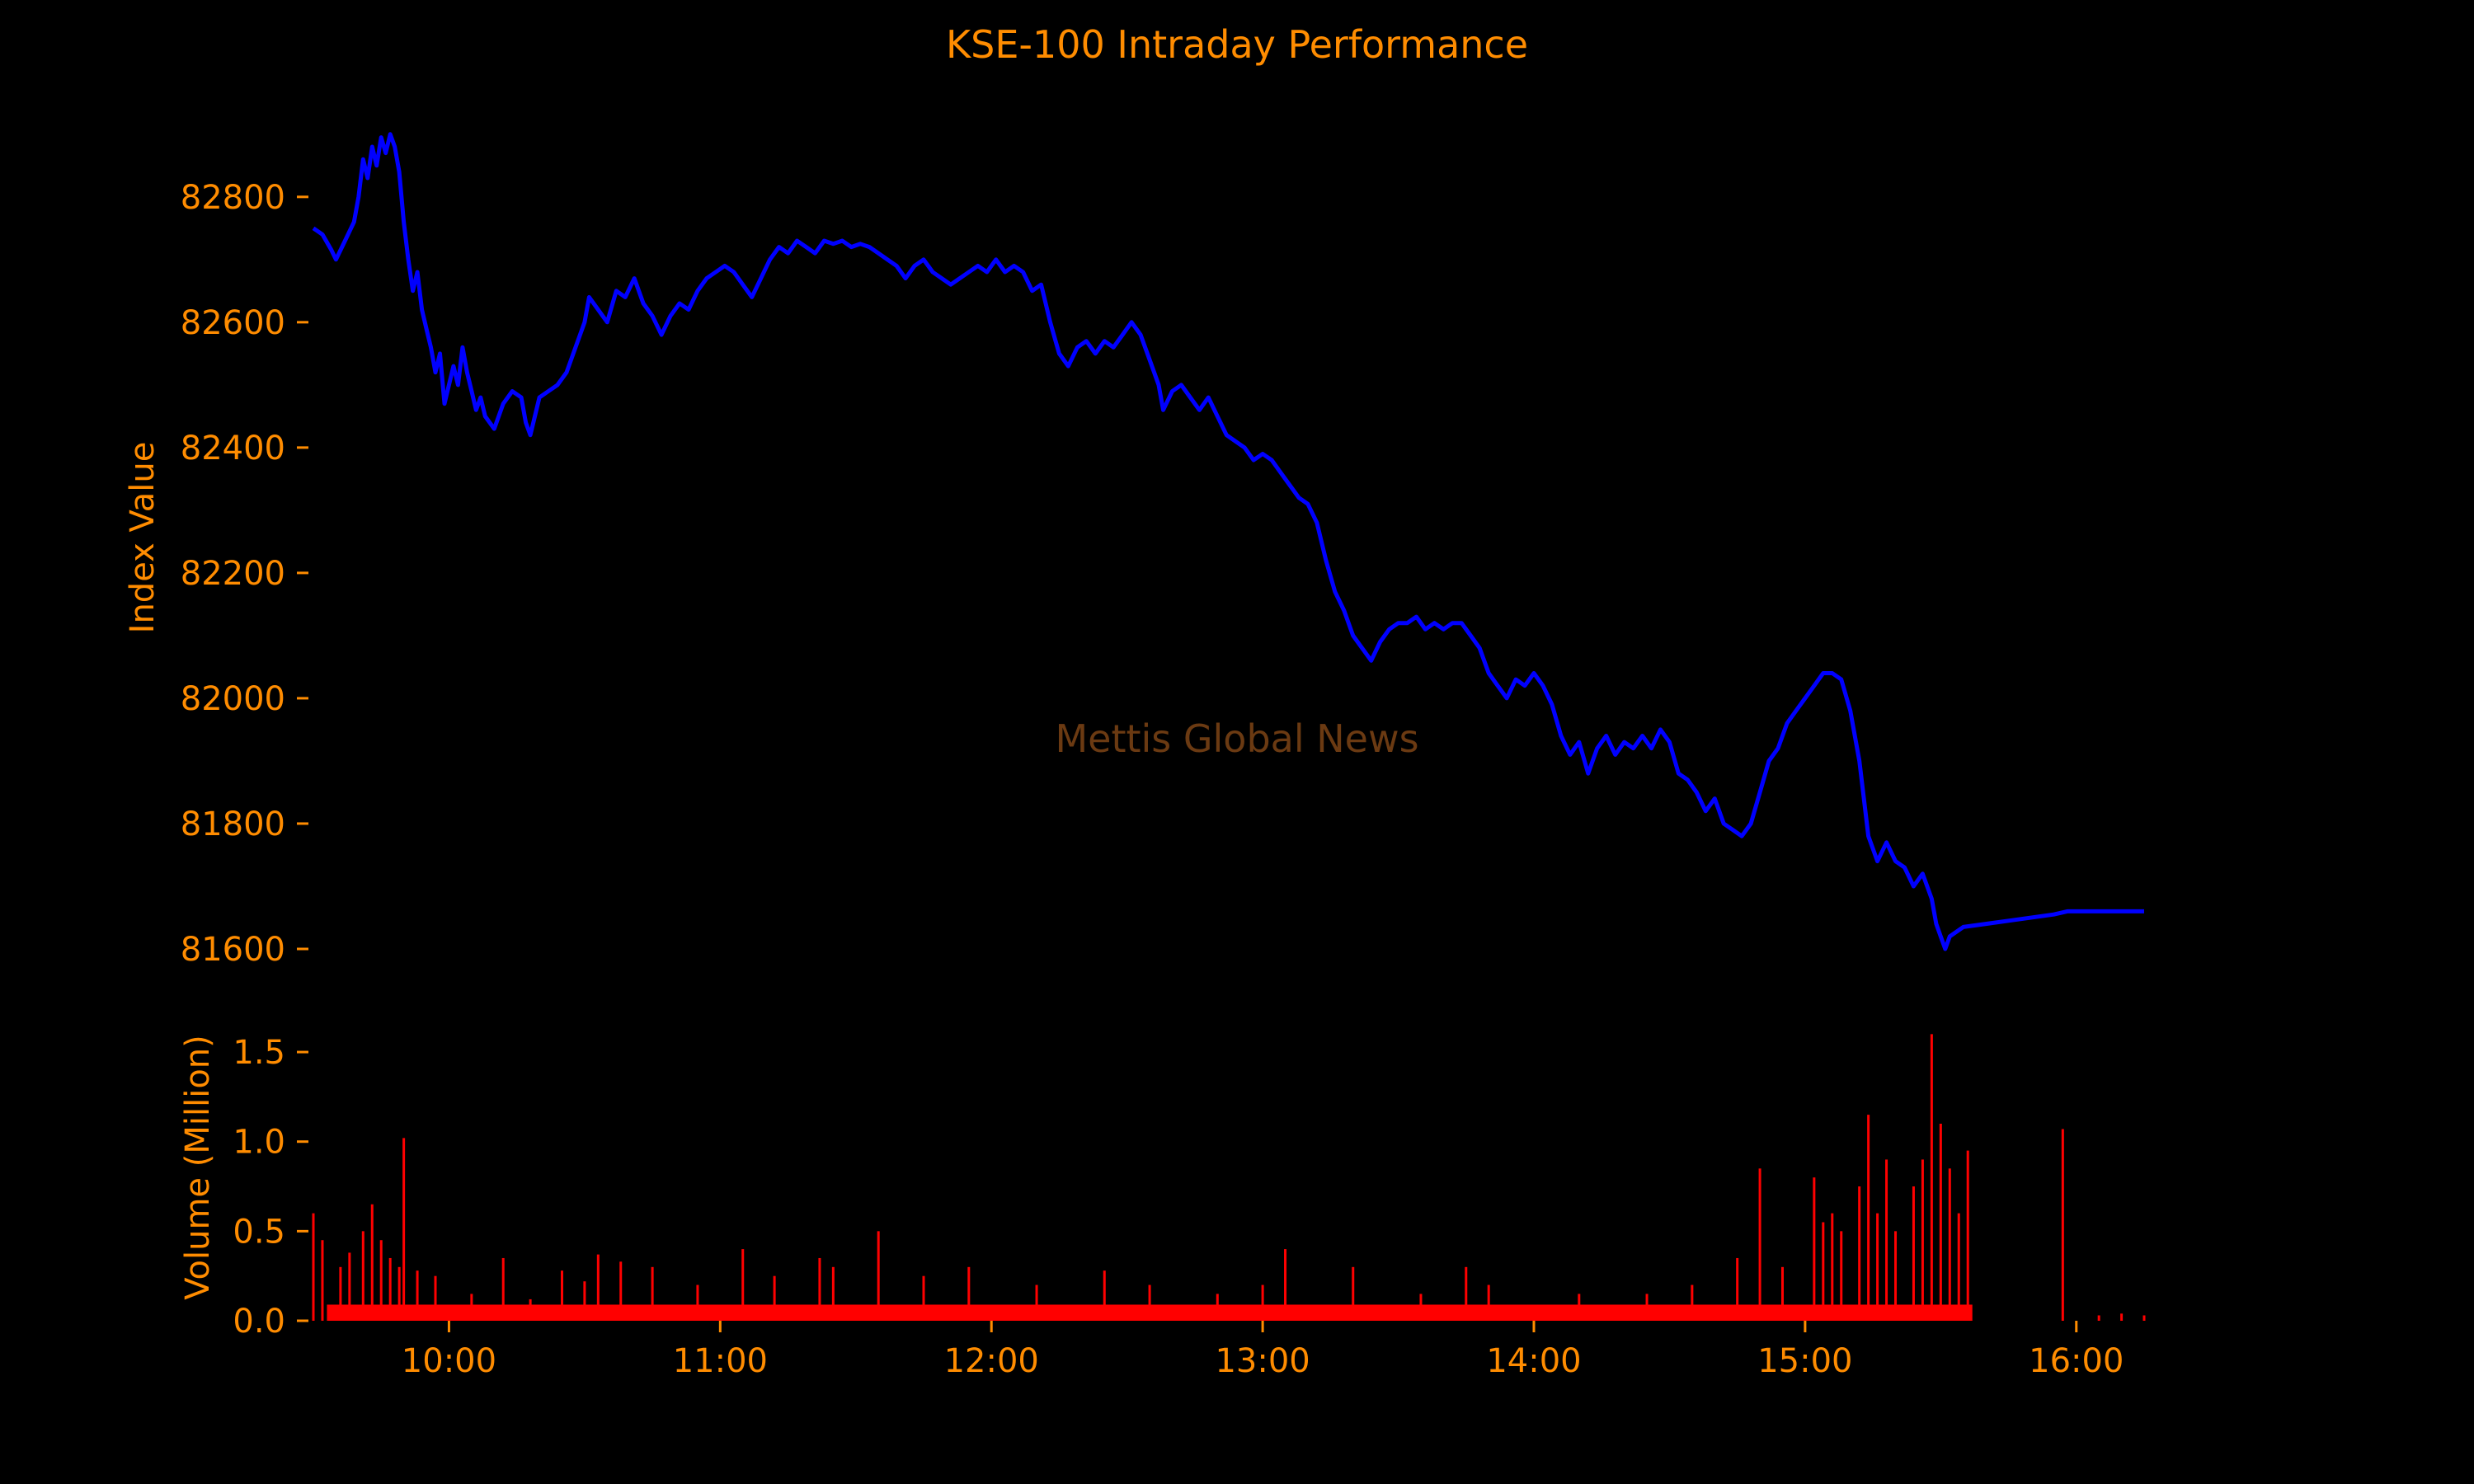 The width and height of the screenshot is (2474, 1484). Describe the element at coordinates (2076, 1361) in the screenshot. I see `xtick-label: 16:00` at that location.